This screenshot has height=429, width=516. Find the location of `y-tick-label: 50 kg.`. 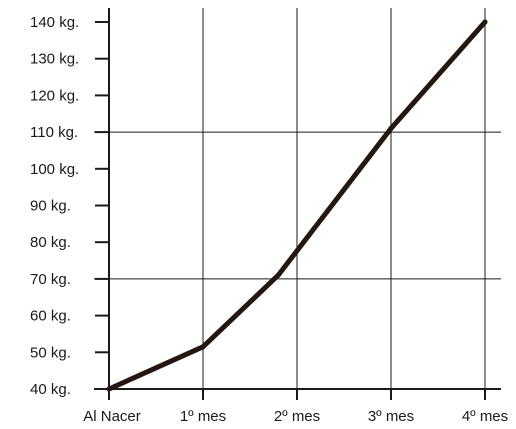

y-tick-label: 50 kg. is located at coordinates (50, 352).